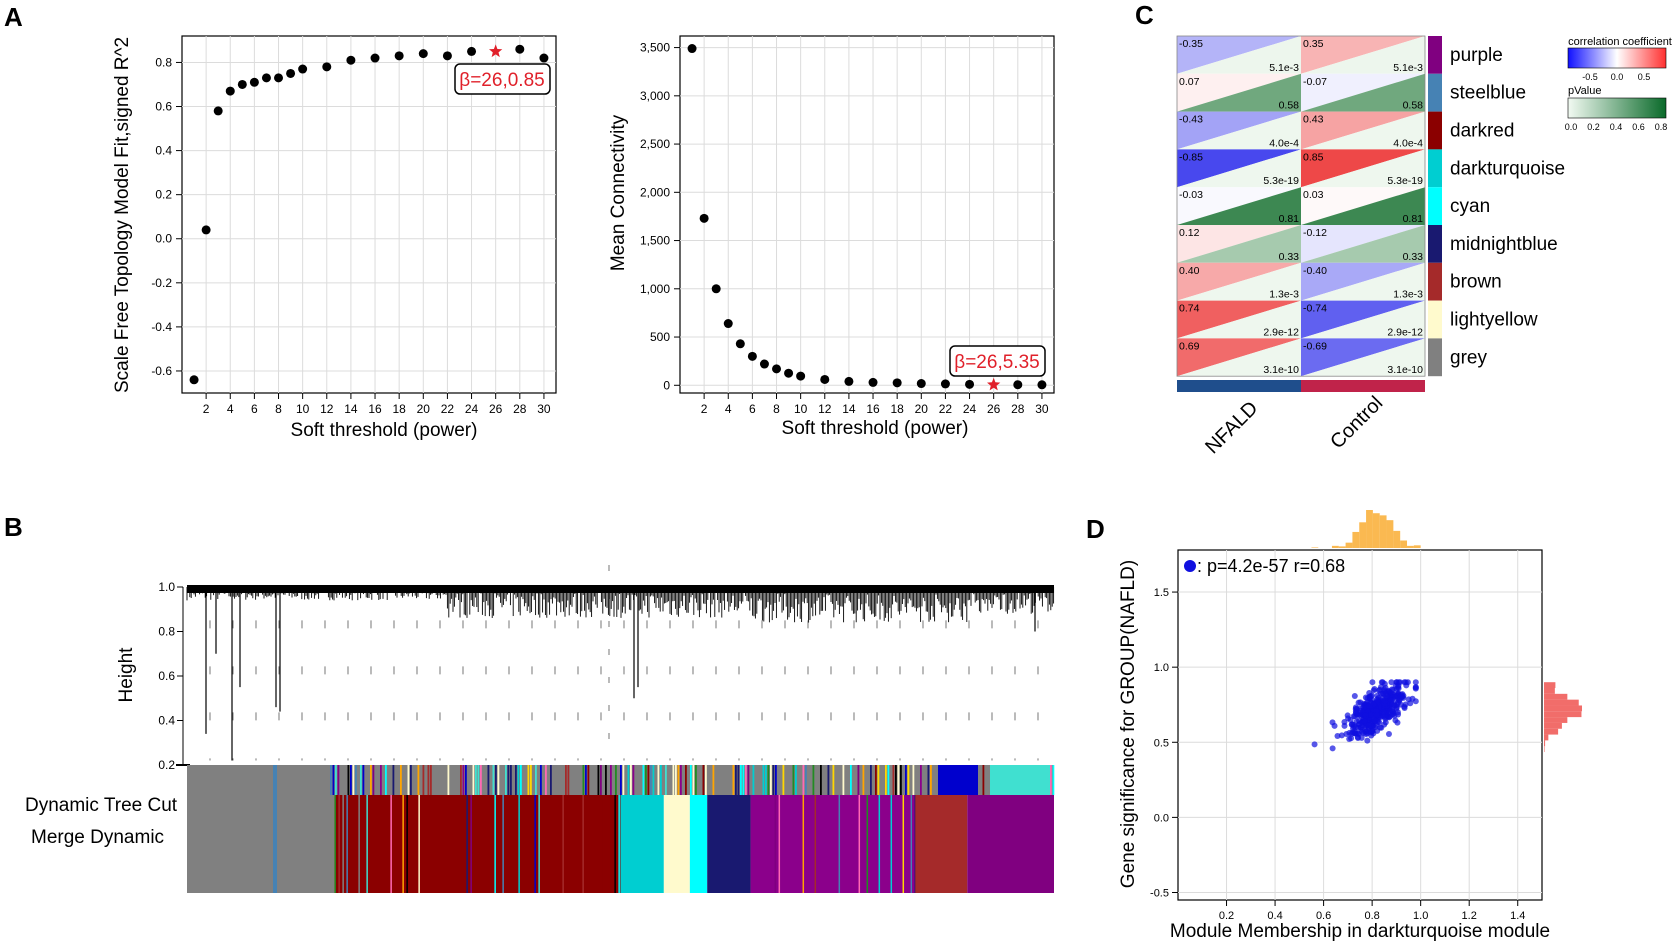 The height and width of the screenshot is (942, 1678). What do you see at coordinates (655, 96) in the screenshot?
I see `y-tick-label: 3,000` at bounding box center [655, 96].